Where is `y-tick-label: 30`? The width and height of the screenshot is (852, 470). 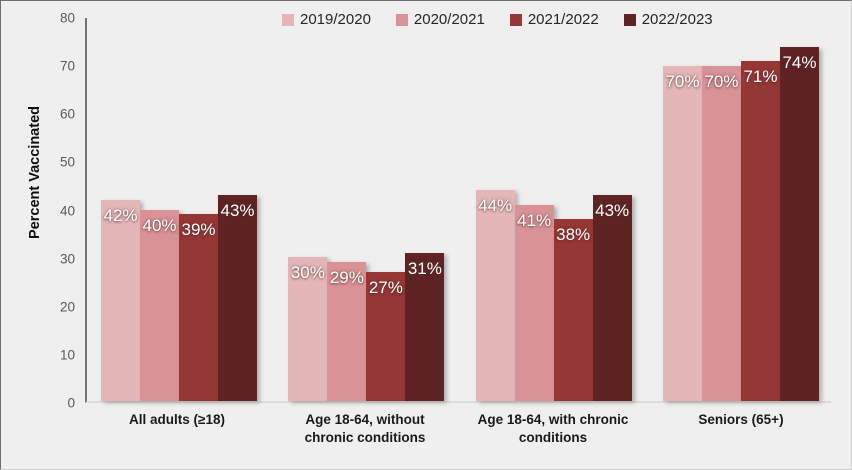
y-tick-label: 30 is located at coordinates (67, 259).